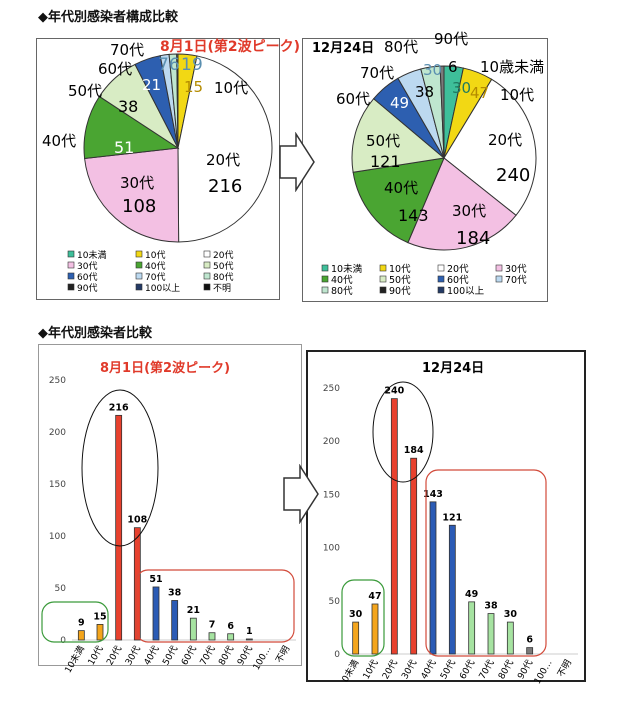 The width and height of the screenshot is (620, 712). What do you see at coordinates (297, 162) in the screenshot?
I see `arrow-right-icon` at bounding box center [297, 162].